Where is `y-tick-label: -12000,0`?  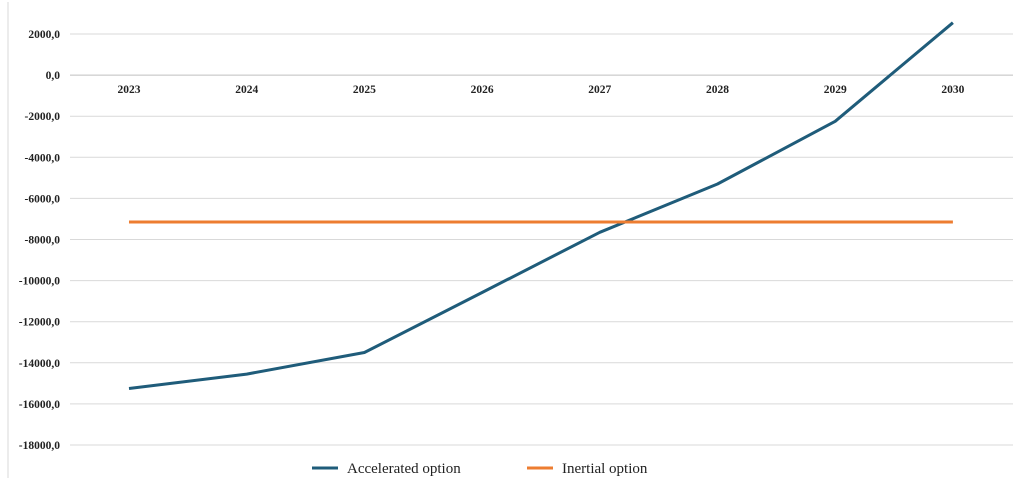 y-tick-label: -12000,0 is located at coordinates (39, 323).